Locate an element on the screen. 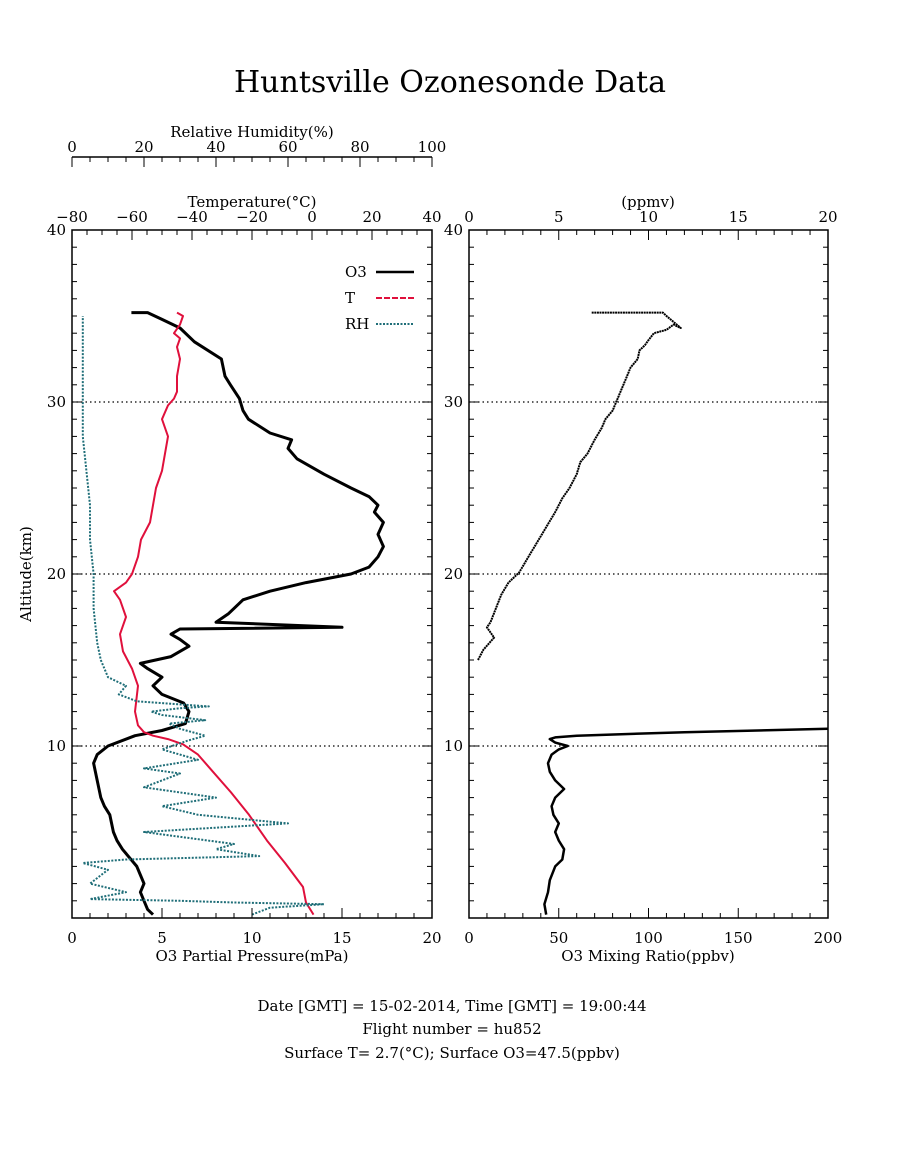 This screenshot has height=1150, width=900. legend: O3 T RH is located at coordinates (379, 298).